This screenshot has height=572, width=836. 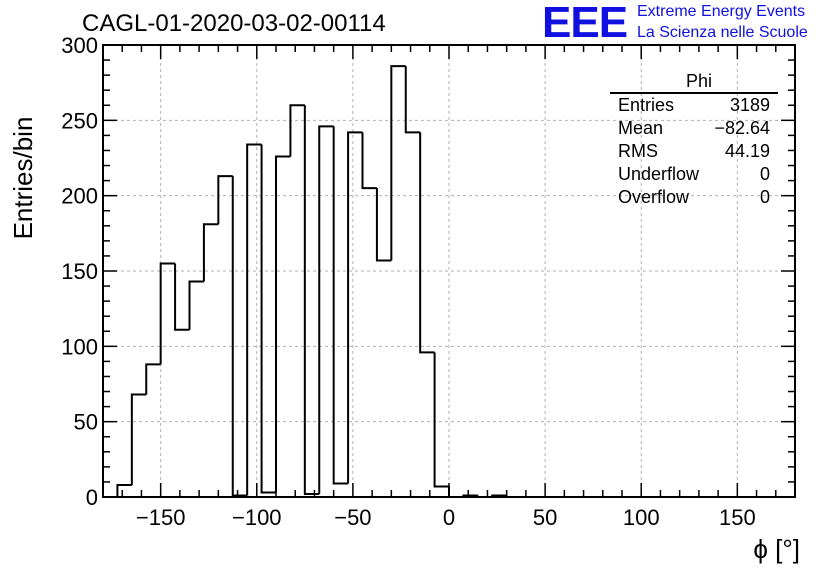 I want to click on x-tick-labels: −150 −100 −50 0 50 100 150, so click(x=446, y=517).